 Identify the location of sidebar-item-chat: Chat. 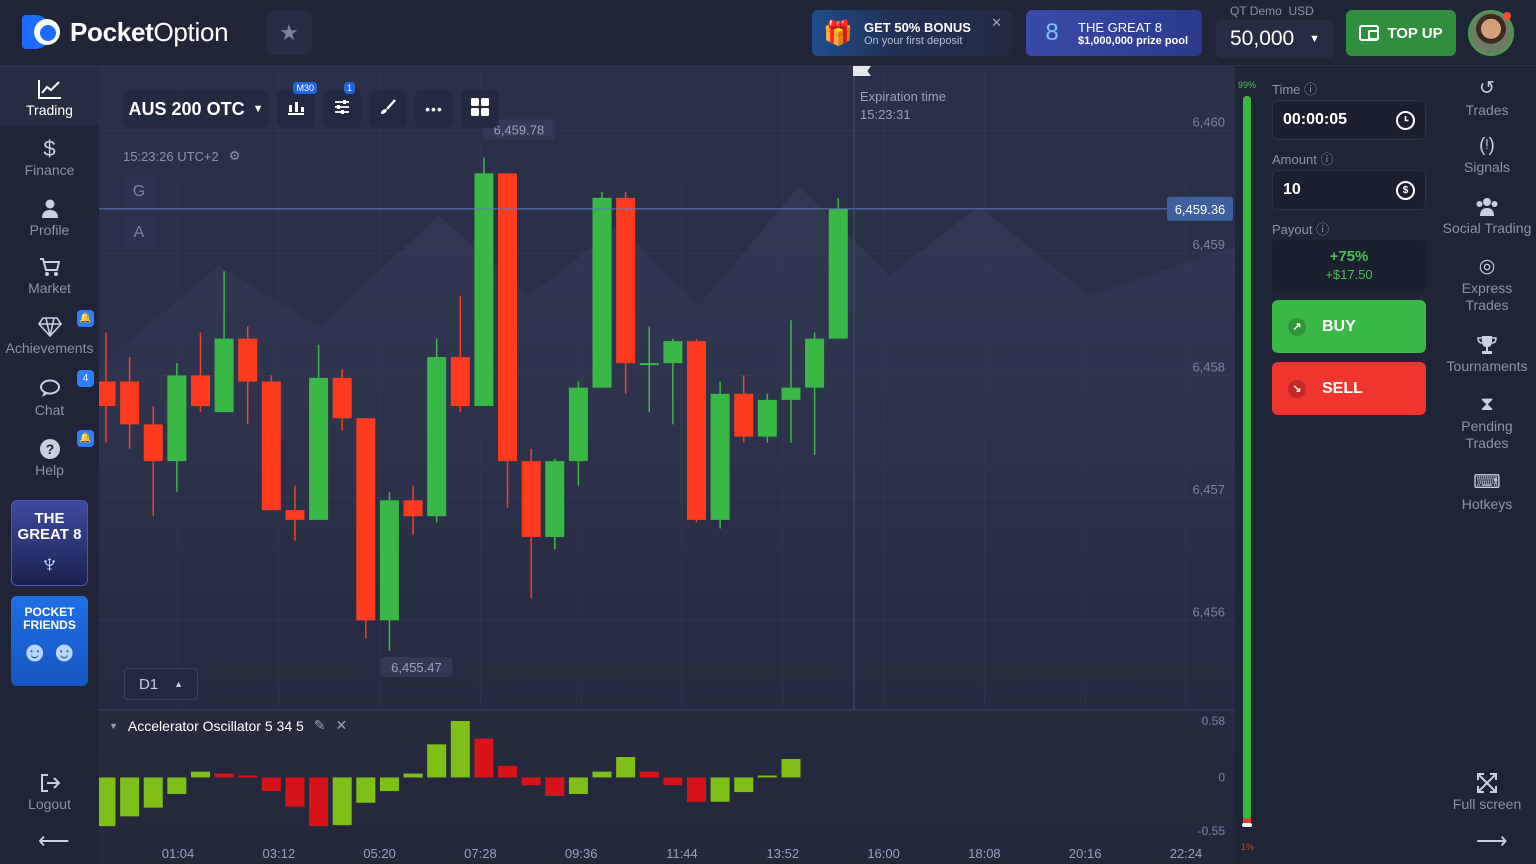
(49, 397).